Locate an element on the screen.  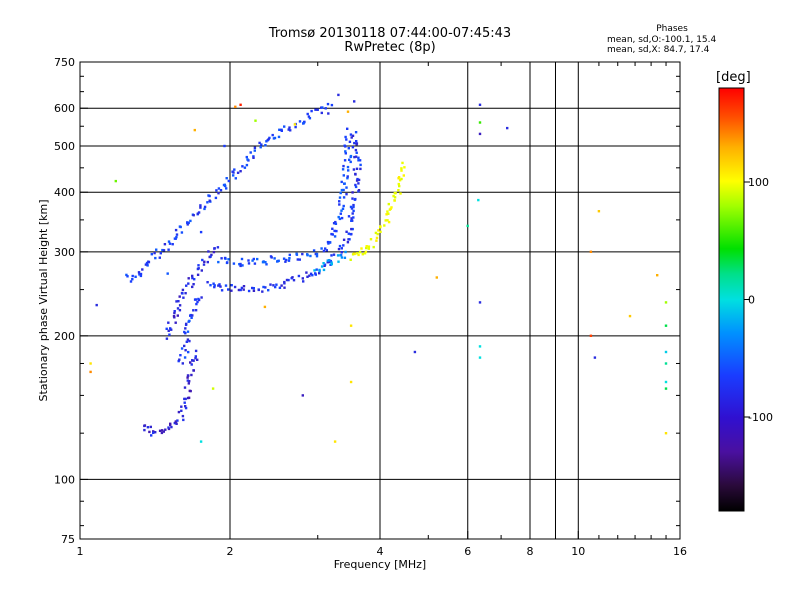
chart-title: Tromsø 20130118 07:44:00-07:45:43 is located at coordinates (390, 33).